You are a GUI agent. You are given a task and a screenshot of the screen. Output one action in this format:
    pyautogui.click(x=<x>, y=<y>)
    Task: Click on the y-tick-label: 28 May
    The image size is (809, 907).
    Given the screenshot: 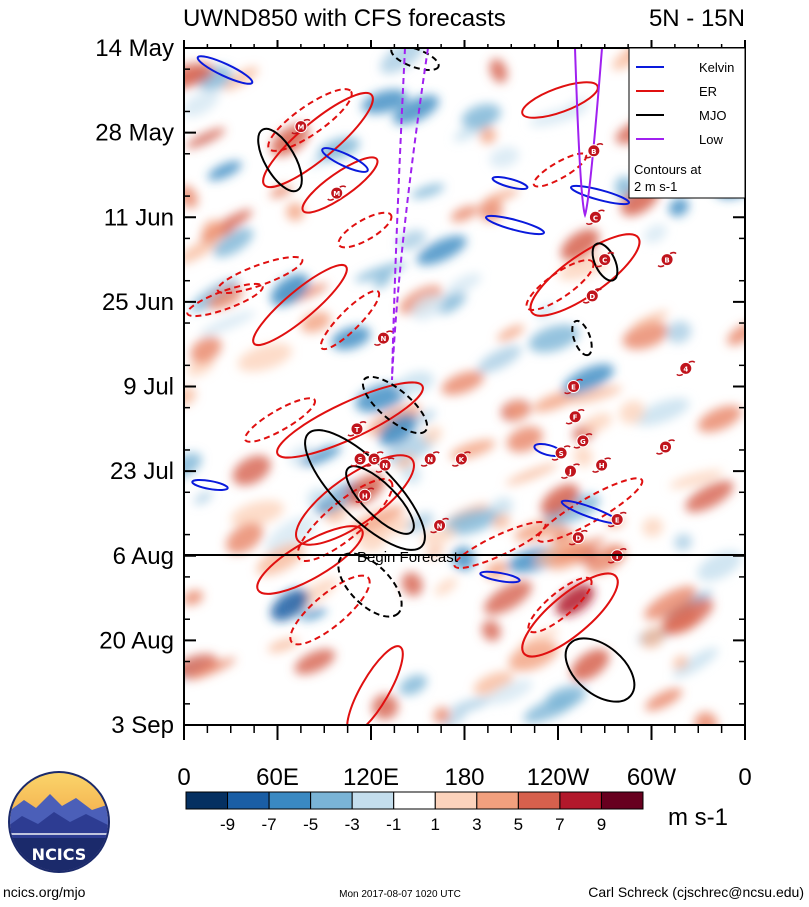 What is the action you would take?
    pyautogui.click(x=134, y=133)
    